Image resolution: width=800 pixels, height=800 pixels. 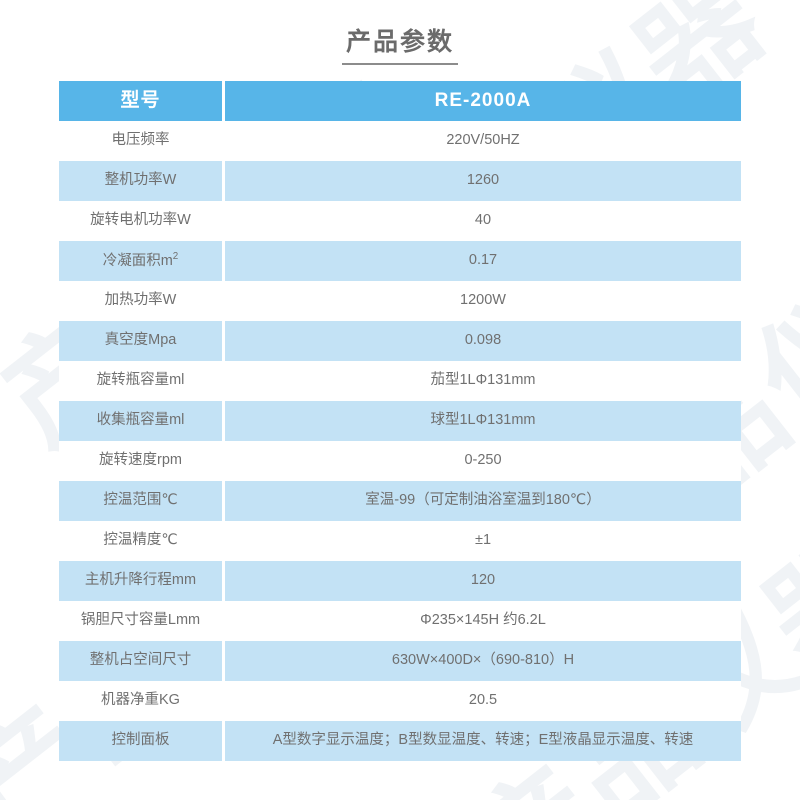 I want to click on spec-value-cell: 120, so click(x=481, y=581).